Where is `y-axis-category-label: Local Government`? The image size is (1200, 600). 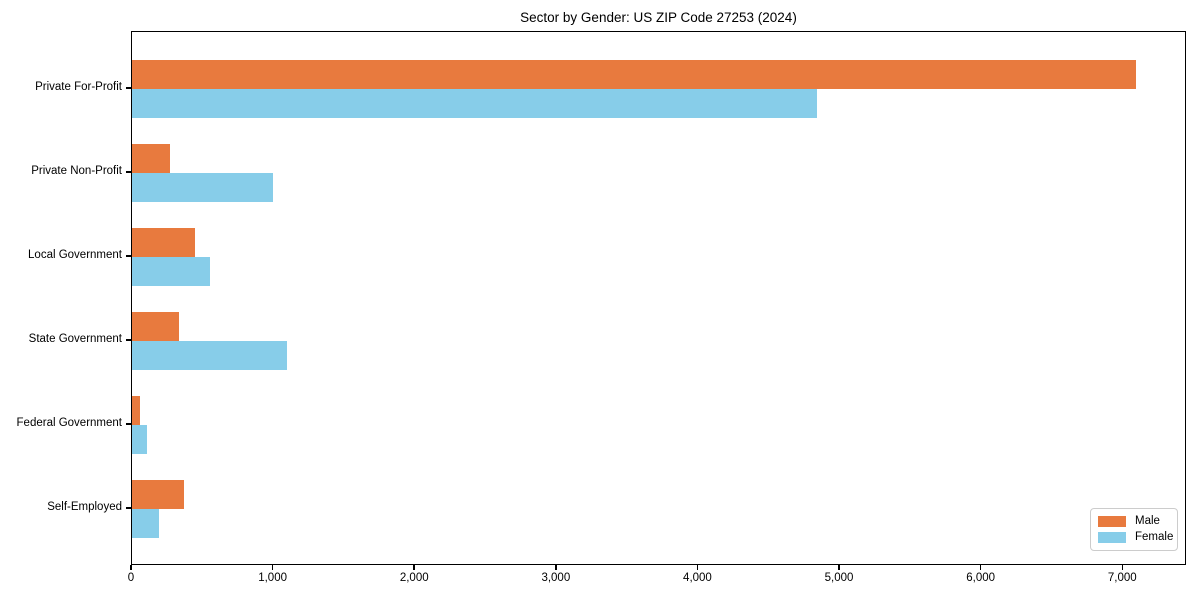
y-axis-category-label: Local Government is located at coordinates (75, 255).